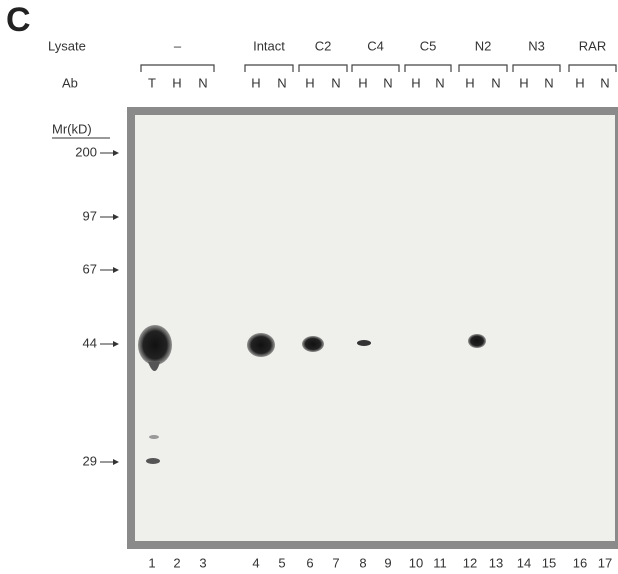 This screenshot has width=618, height=574. I want to click on marker-title: Mr(kD), so click(72, 128).